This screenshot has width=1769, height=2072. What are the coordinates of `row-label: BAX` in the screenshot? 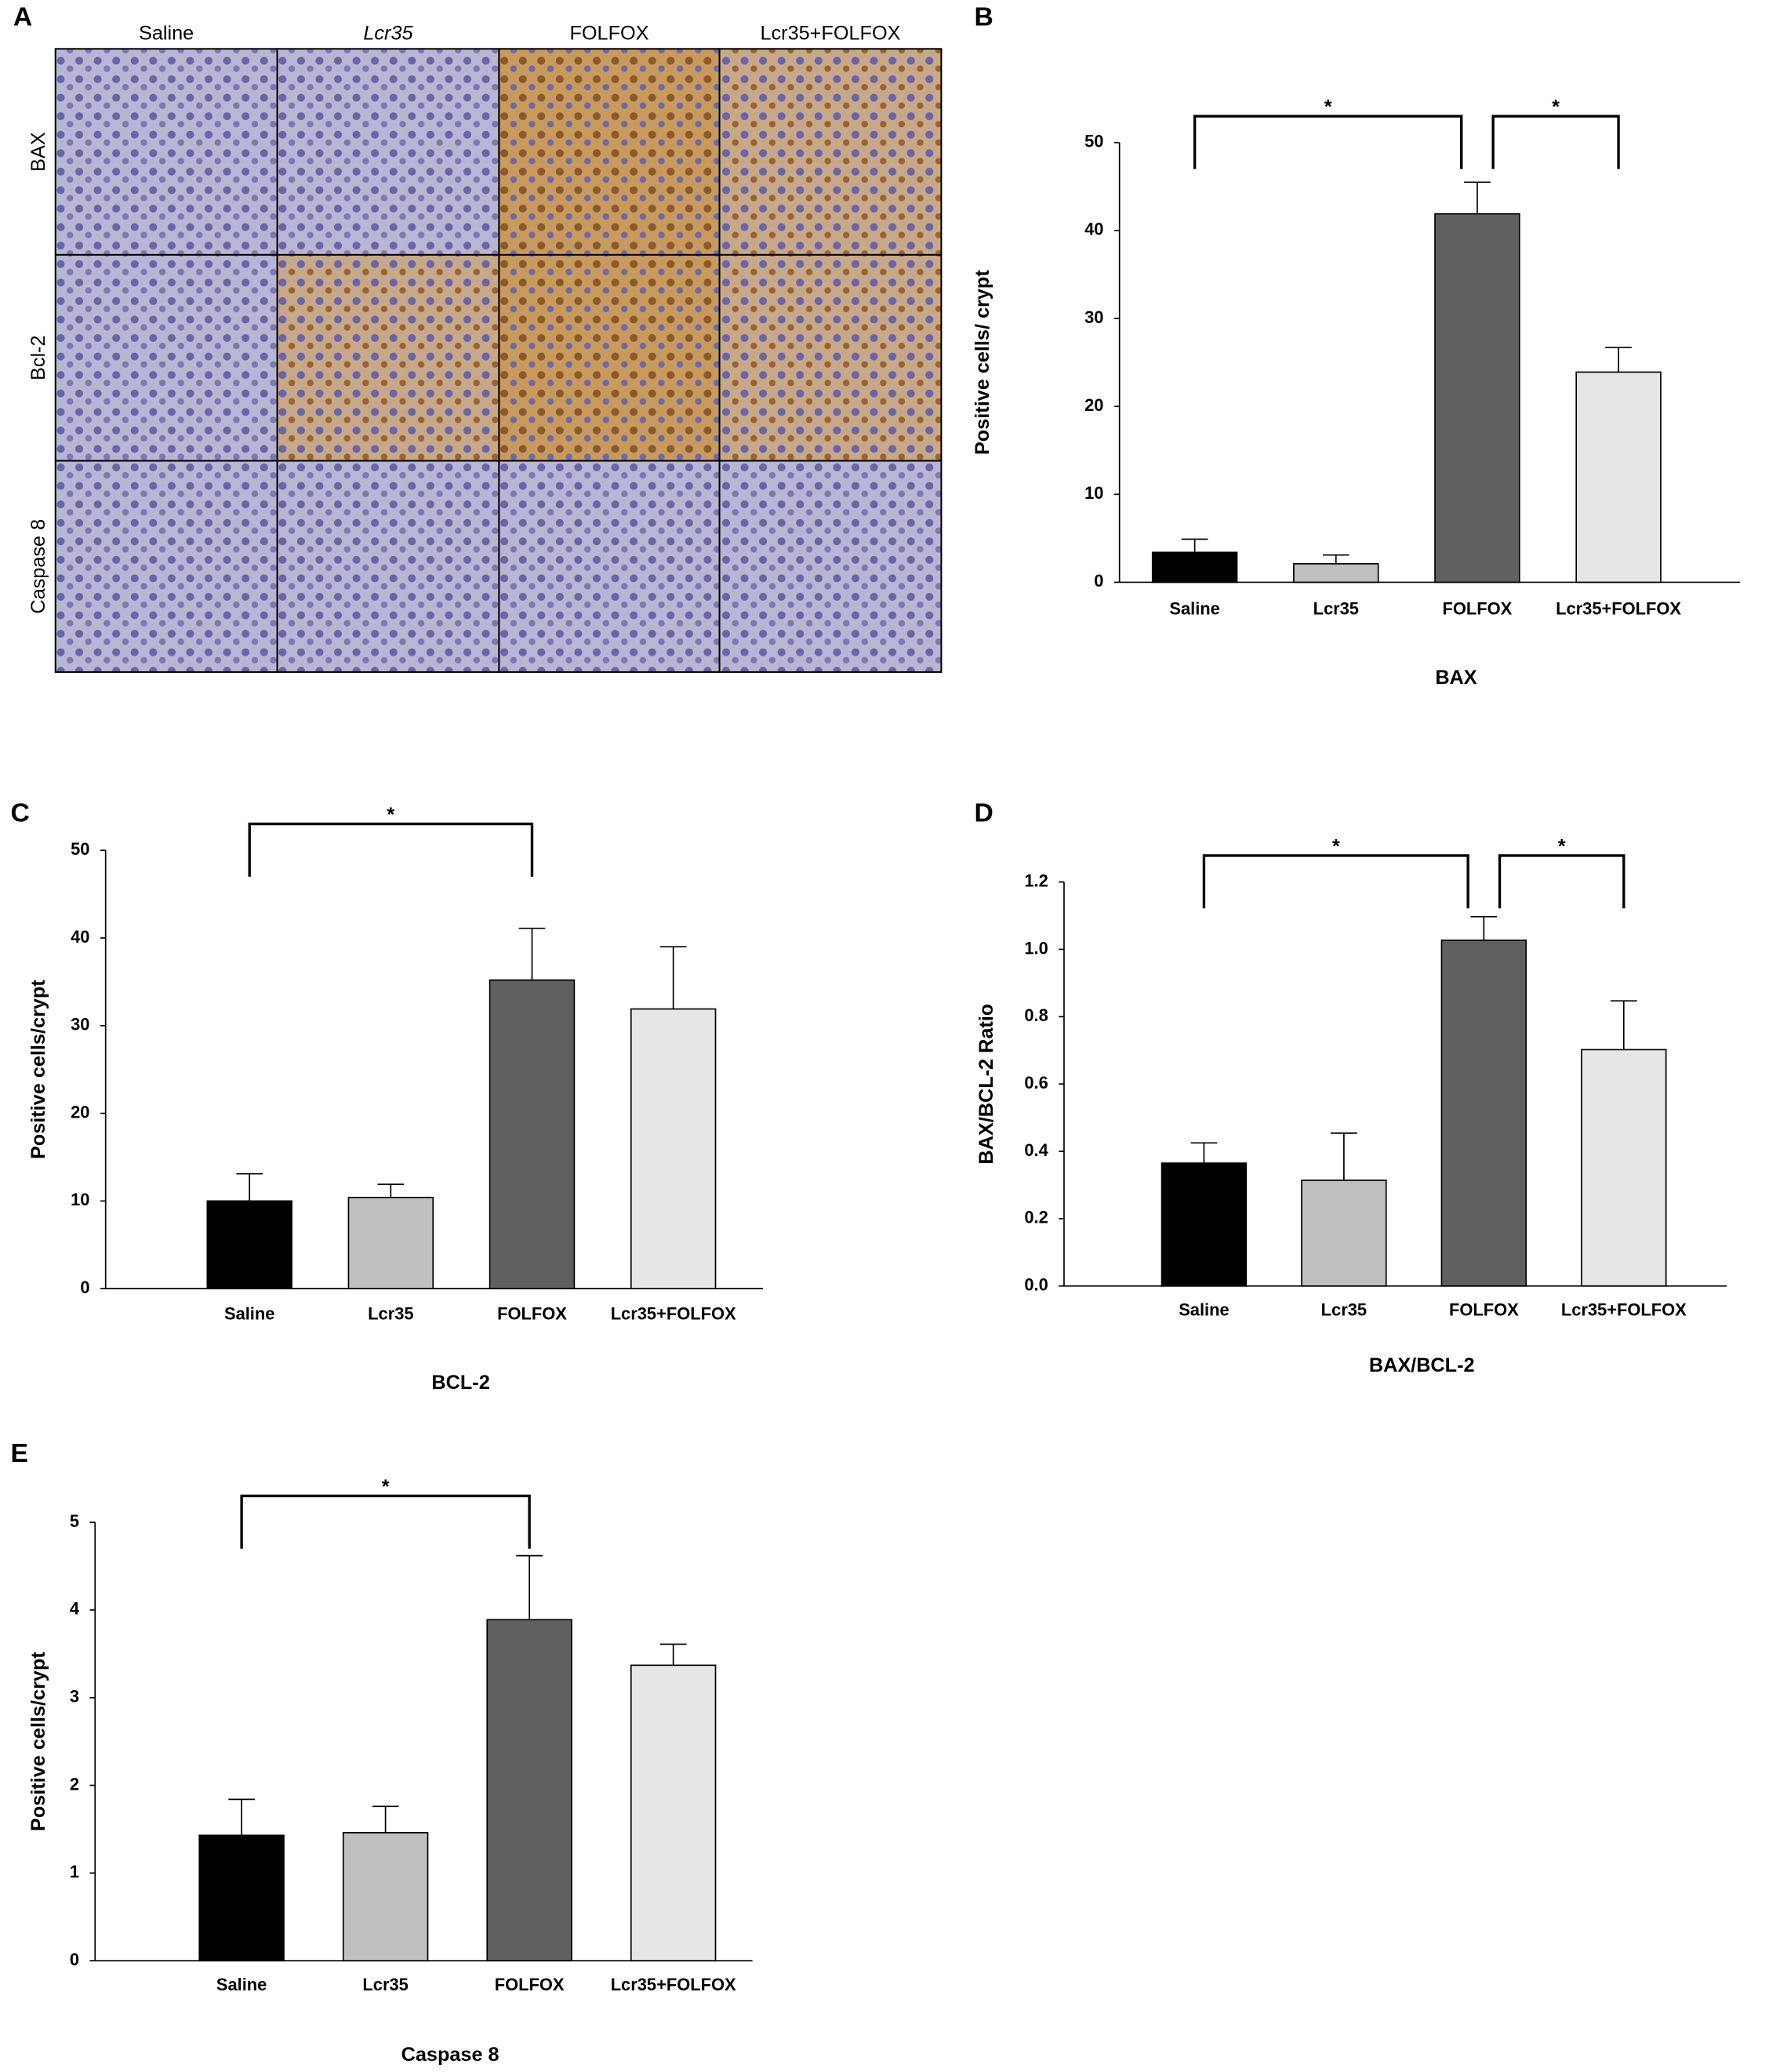 It's located at (38, 152).